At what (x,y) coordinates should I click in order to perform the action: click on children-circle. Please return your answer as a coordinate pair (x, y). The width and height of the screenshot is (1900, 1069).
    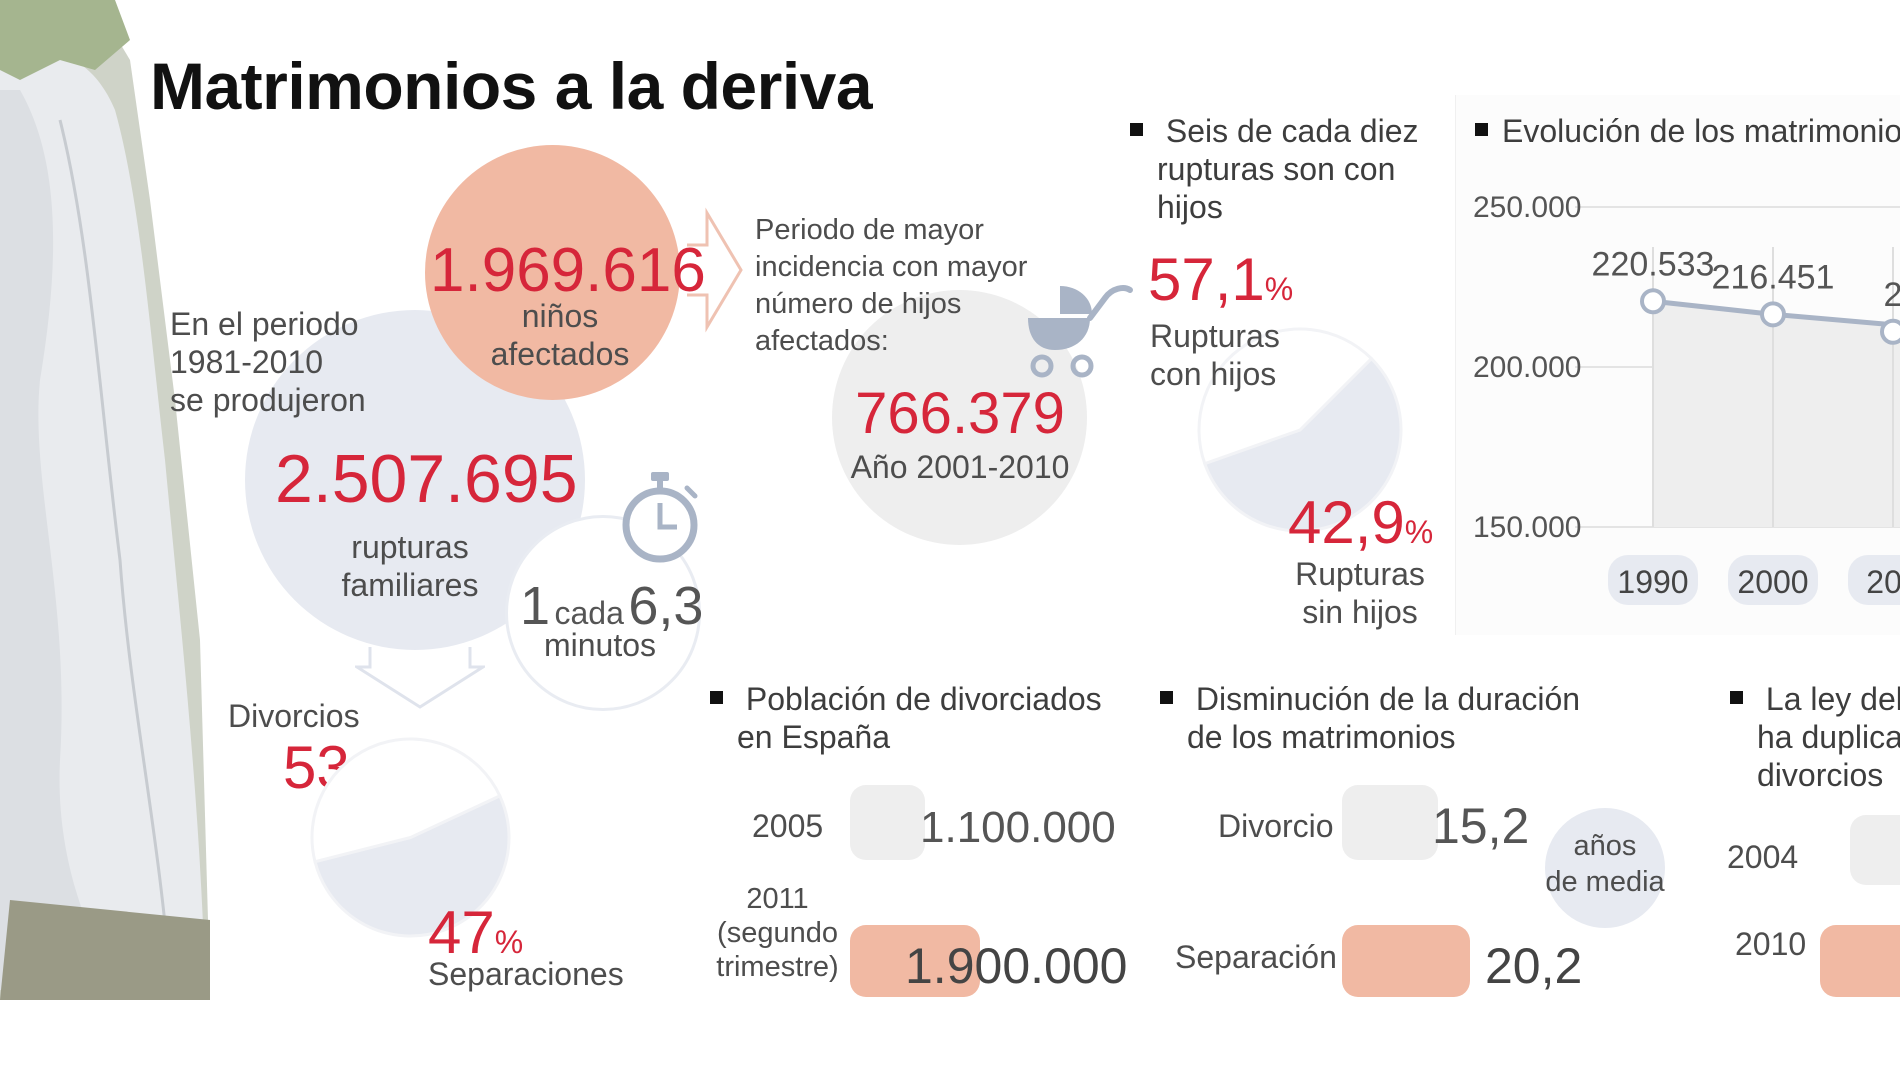
    Looking at the image, I should click on (552, 272).